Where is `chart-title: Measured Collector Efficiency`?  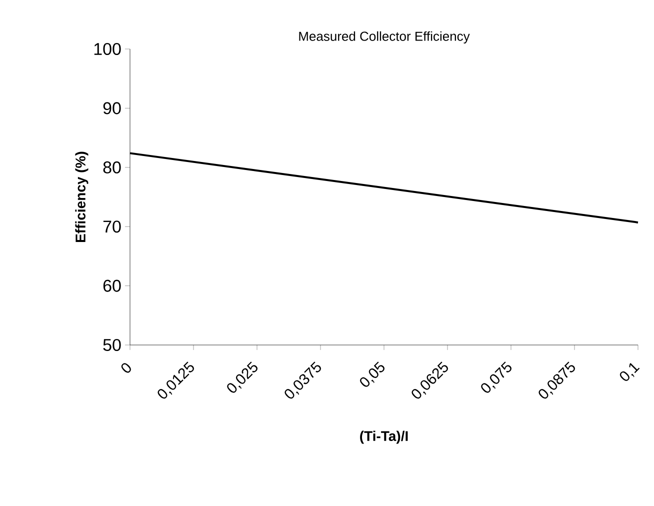
chart-title: Measured Collector Efficiency is located at coordinates (384, 37).